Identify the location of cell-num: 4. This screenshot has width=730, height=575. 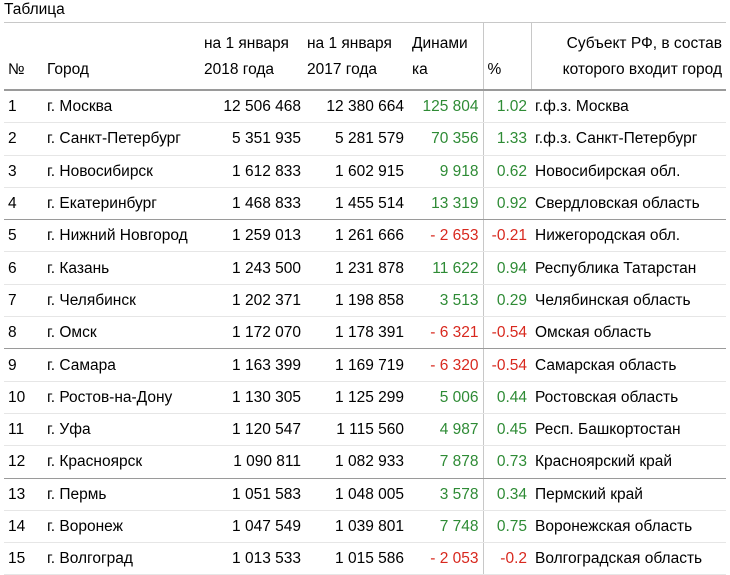
(22, 204).